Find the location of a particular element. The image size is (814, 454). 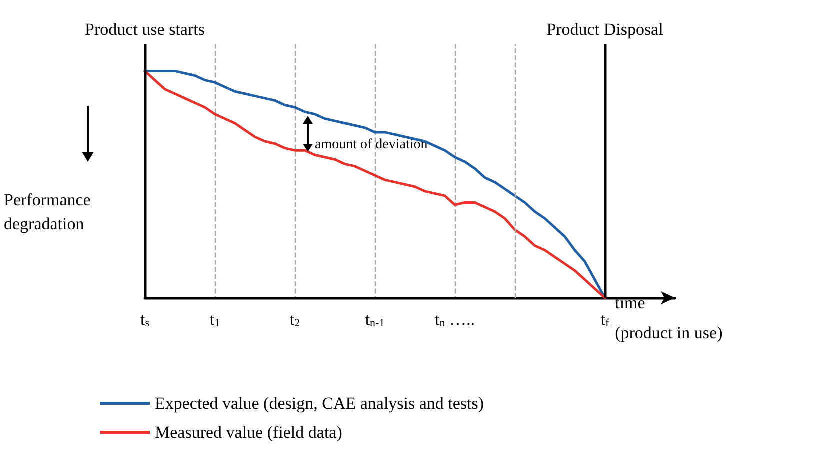

legend-label: Expected value (design, CAE analysis and tests) is located at coordinates (319, 403).